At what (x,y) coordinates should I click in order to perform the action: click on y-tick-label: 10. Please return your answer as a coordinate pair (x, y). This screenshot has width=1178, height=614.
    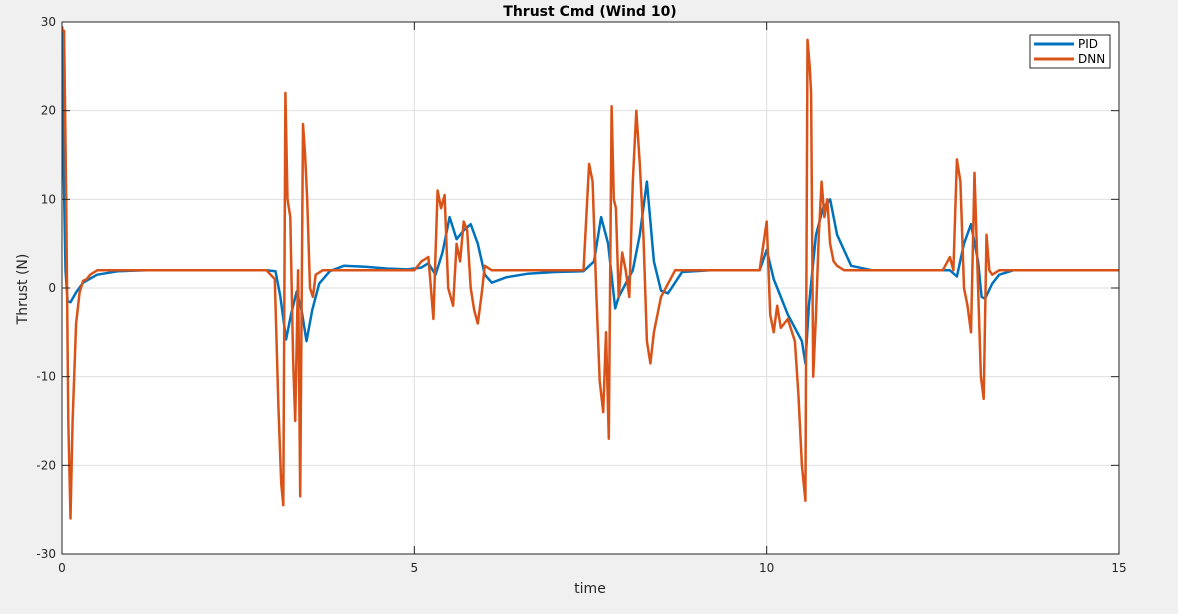
    Looking at the image, I should click on (48, 199).